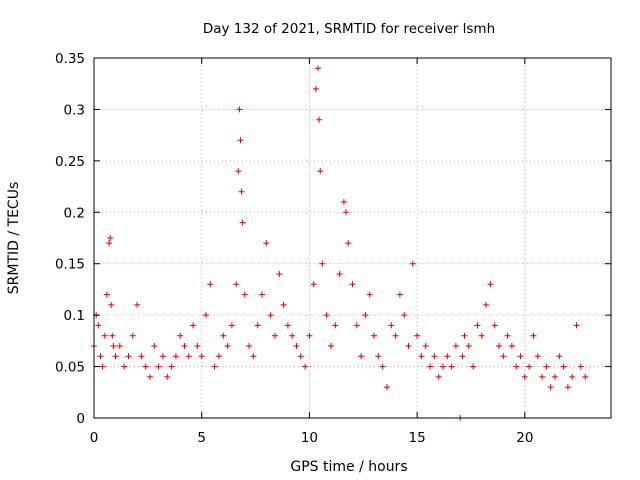 This screenshot has width=640, height=480. Describe the element at coordinates (14, 238) in the screenshot. I see `y-axis-label: SRMTID / TECUs` at that location.